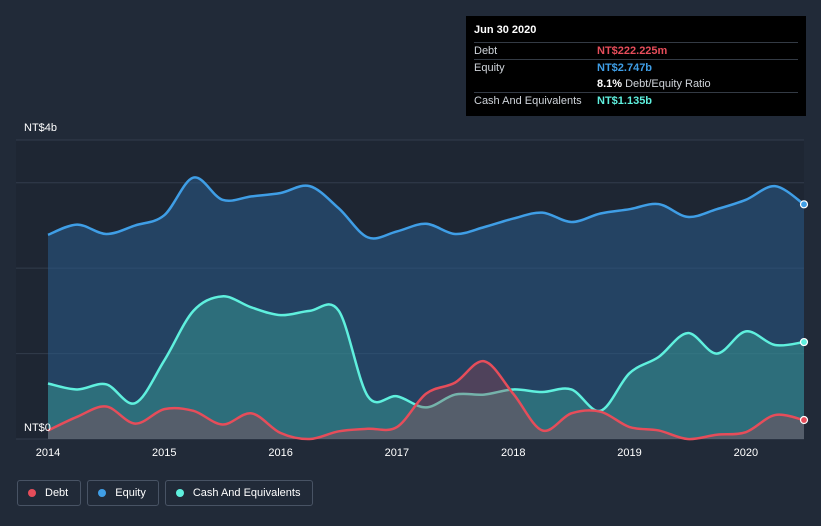 The image size is (821, 526). Describe the element at coordinates (486, 51) in the screenshot. I see `tooltip-debt-label: Debt` at that location.